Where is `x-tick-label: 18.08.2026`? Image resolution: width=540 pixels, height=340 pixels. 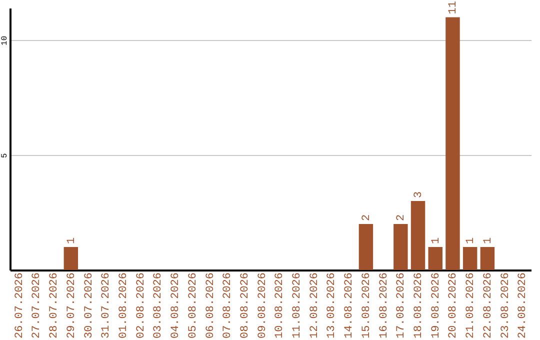
x-tick-label: 18.08.2026 is located at coordinates (419, 305).